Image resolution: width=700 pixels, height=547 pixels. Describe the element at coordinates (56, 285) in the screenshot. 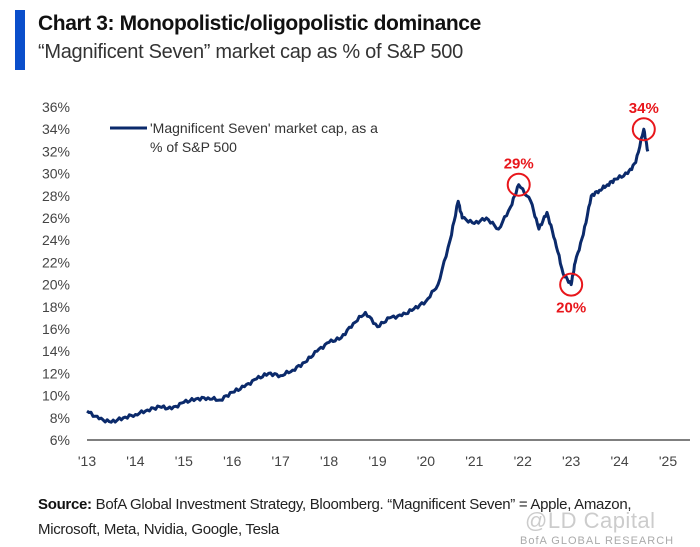

I see `y-tick-label: 20%` at that location.